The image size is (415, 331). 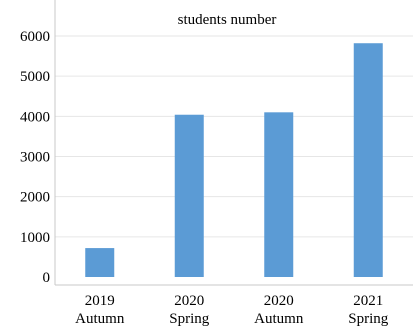 What do you see at coordinates (47, 278) in the screenshot?
I see `y-tick-label: 0` at bounding box center [47, 278].